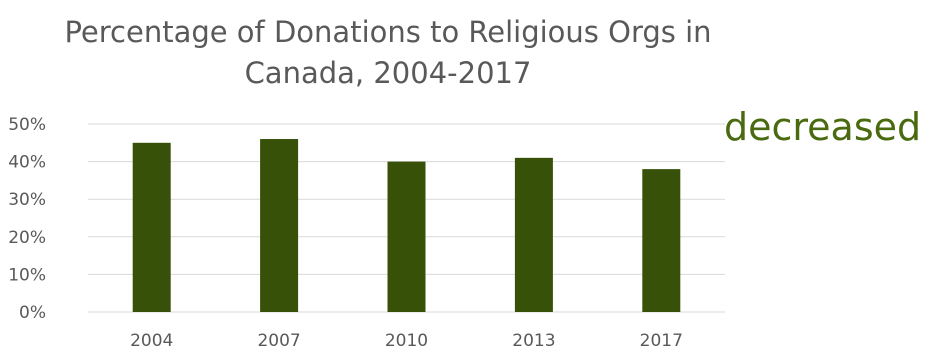  What do you see at coordinates (661, 240) in the screenshot?
I see `bar-2017` at bounding box center [661, 240].